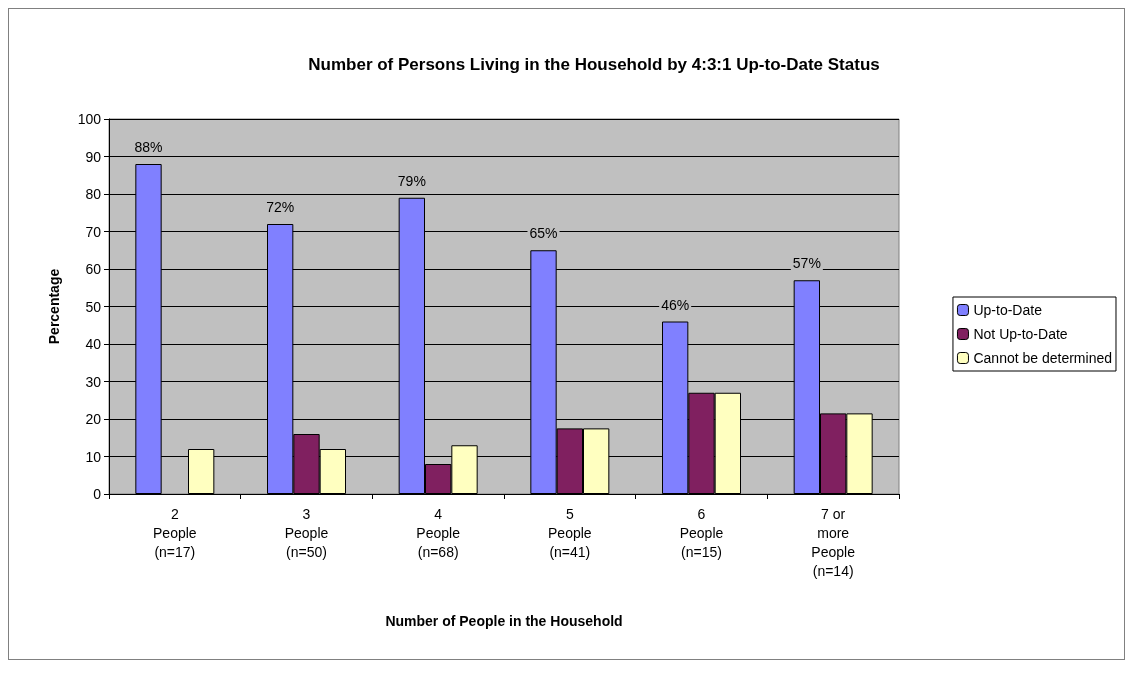 The width and height of the screenshot is (1135, 673). Describe the element at coordinates (701, 532) in the screenshot. I see `x-tick-label: 6 People (n=15)` at that location.